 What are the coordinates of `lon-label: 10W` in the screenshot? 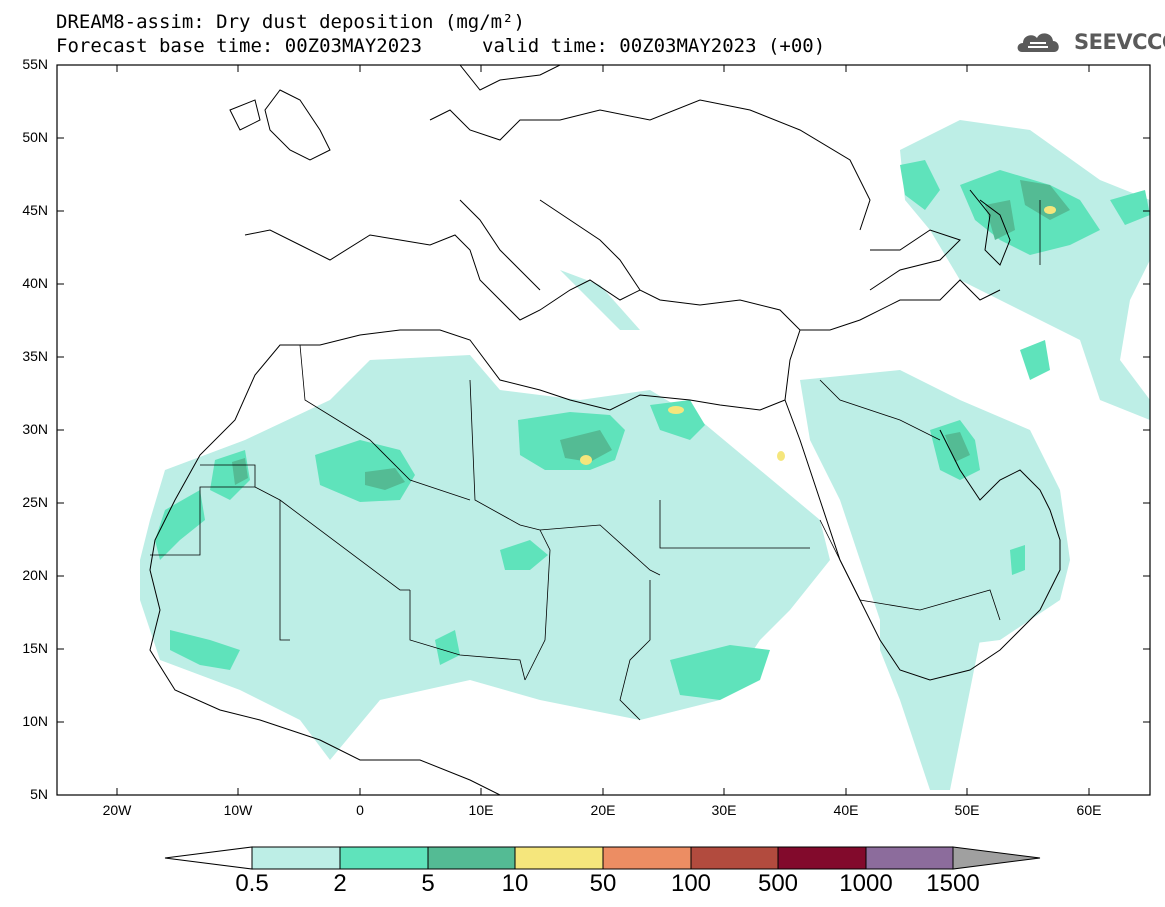 It's located at (238, 810).